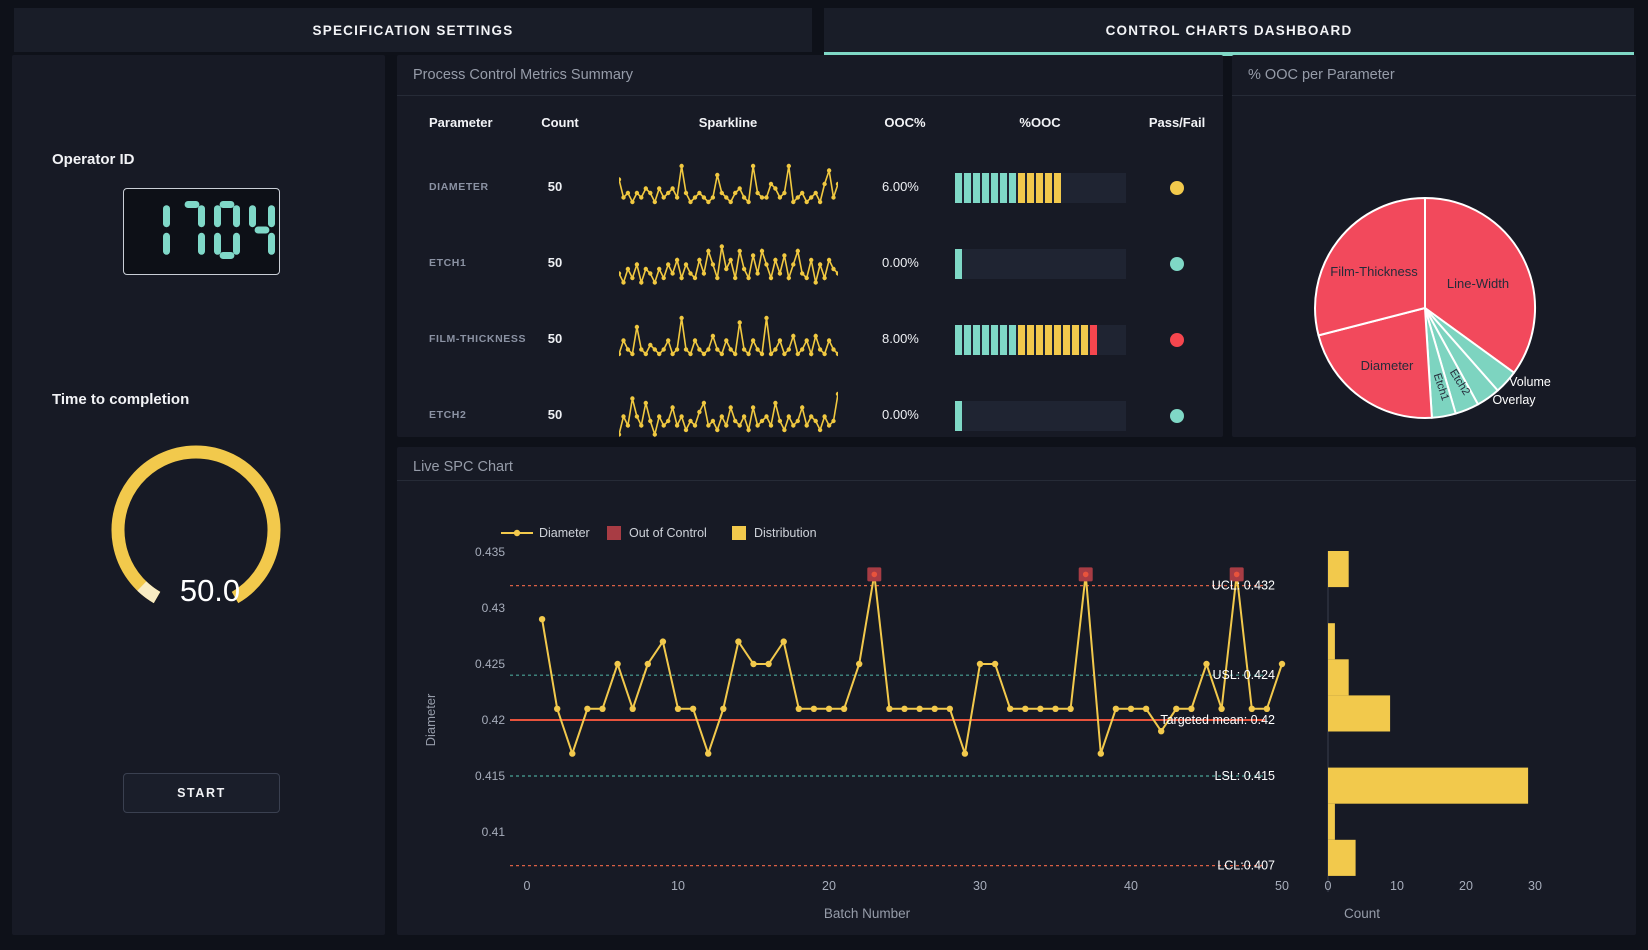  Describe the element at coordinates (413, 30) in the screenshot. I see `tab-specification-settings: SPECIFICATION SETTINGS` at that location.